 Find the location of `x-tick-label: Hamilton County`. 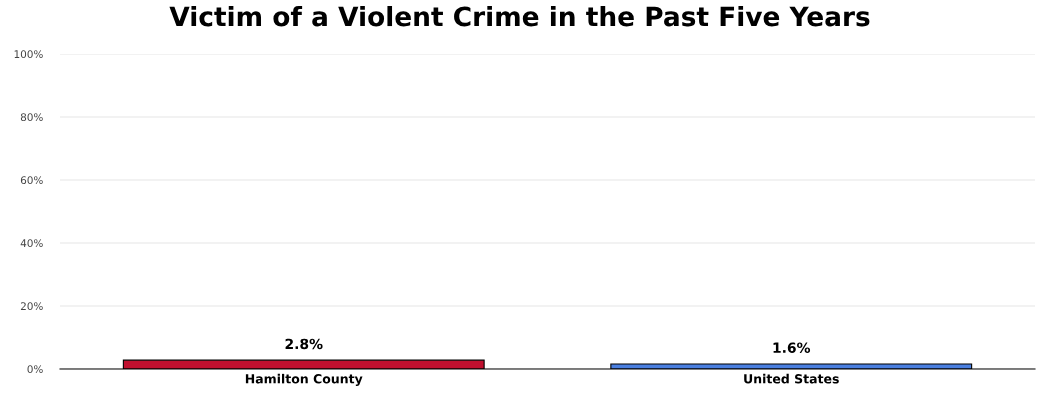

x-tick-label: Hamilton County is located at coordinates (304, 380).